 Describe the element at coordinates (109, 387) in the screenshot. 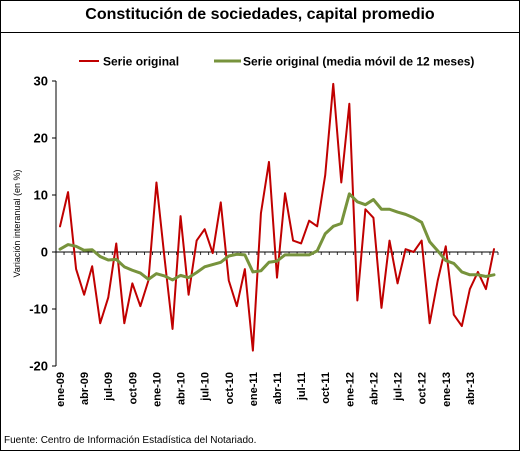

I see `x-tick-label: jul-09` at that location.